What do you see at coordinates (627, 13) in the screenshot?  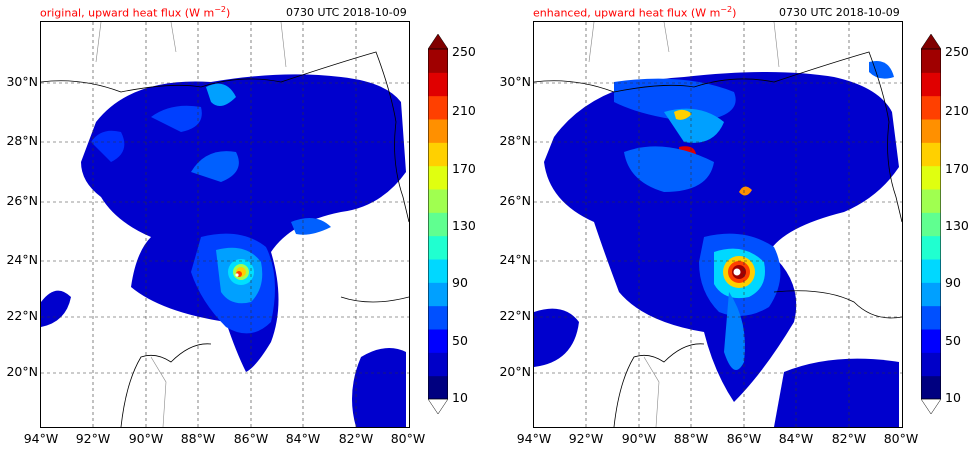 I see `title-text: enhanced, upward heat flux (W m` at bounding box center [627, 13].